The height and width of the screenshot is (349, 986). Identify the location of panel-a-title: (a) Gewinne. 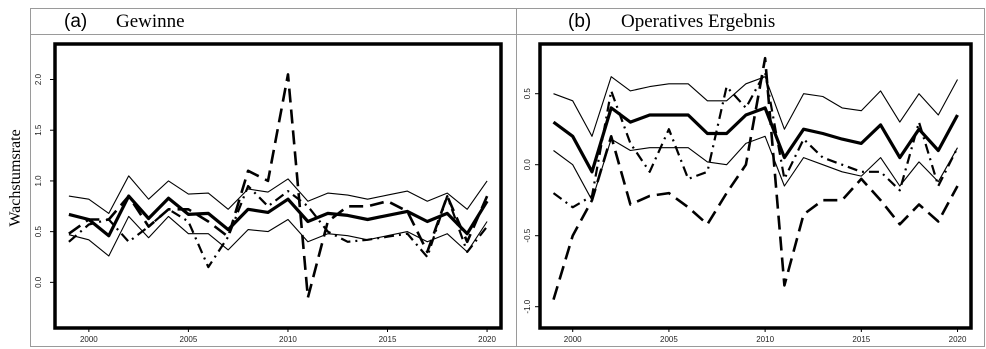
(124, 21).